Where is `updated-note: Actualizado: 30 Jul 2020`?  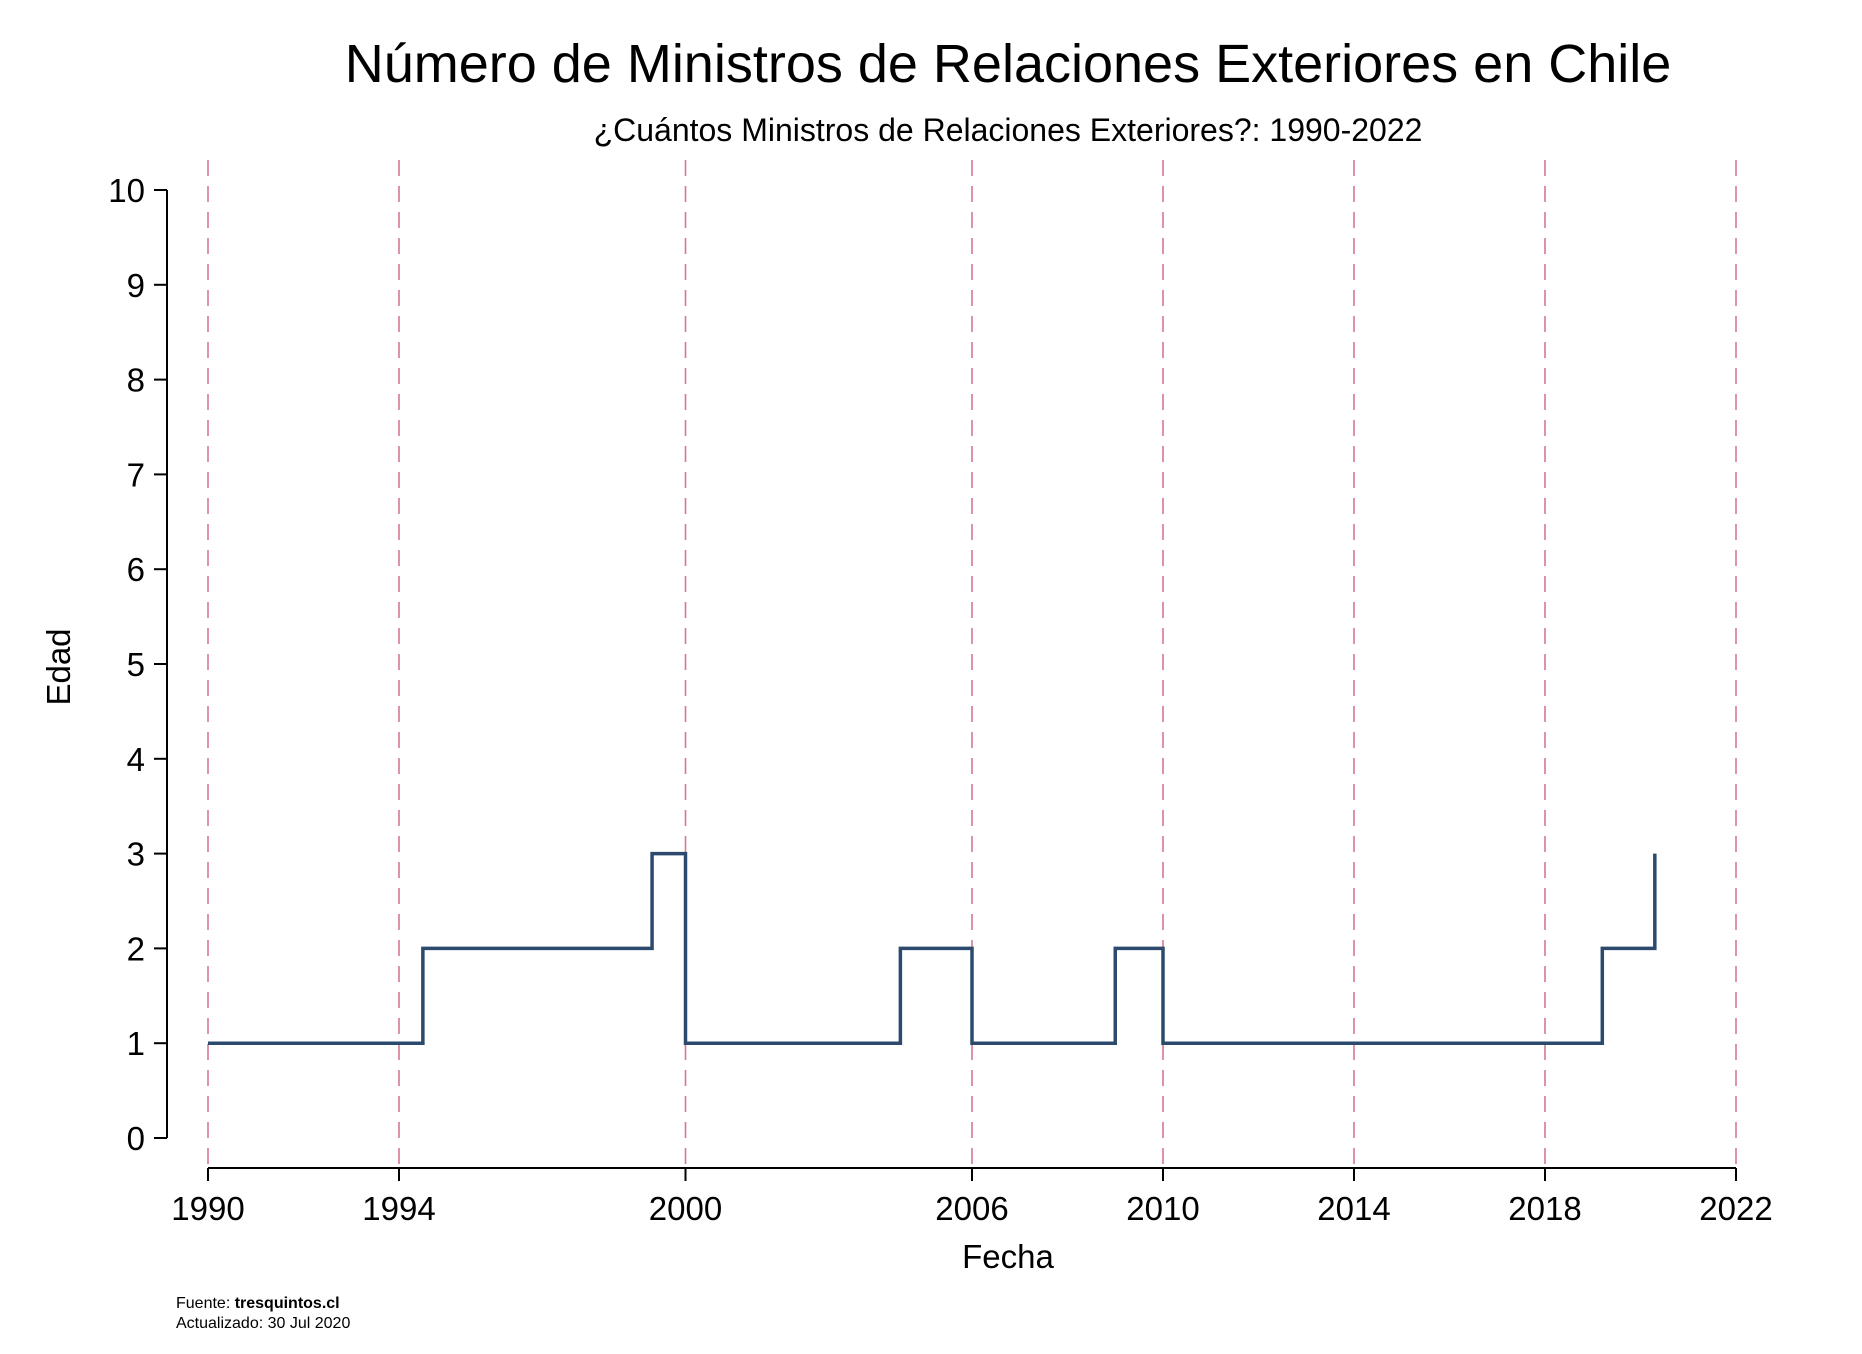
updated-note: Actualizado: 30 Jul 2020 is located at coordinates (263, 1323).